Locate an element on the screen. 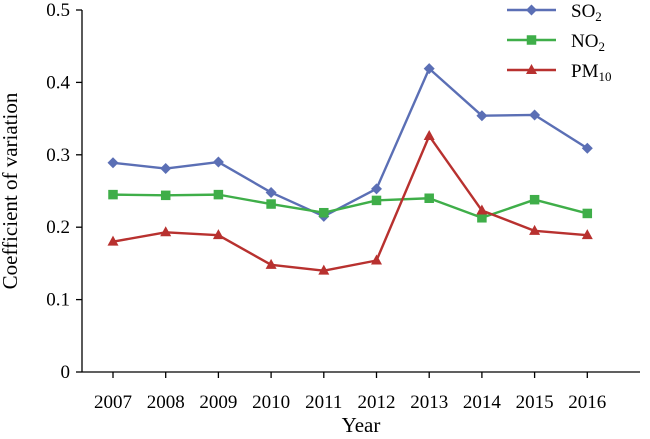 The width and height of the screenshot is (650, 439). legend-label-no2: NO2 is located at coordinates (588, 42).